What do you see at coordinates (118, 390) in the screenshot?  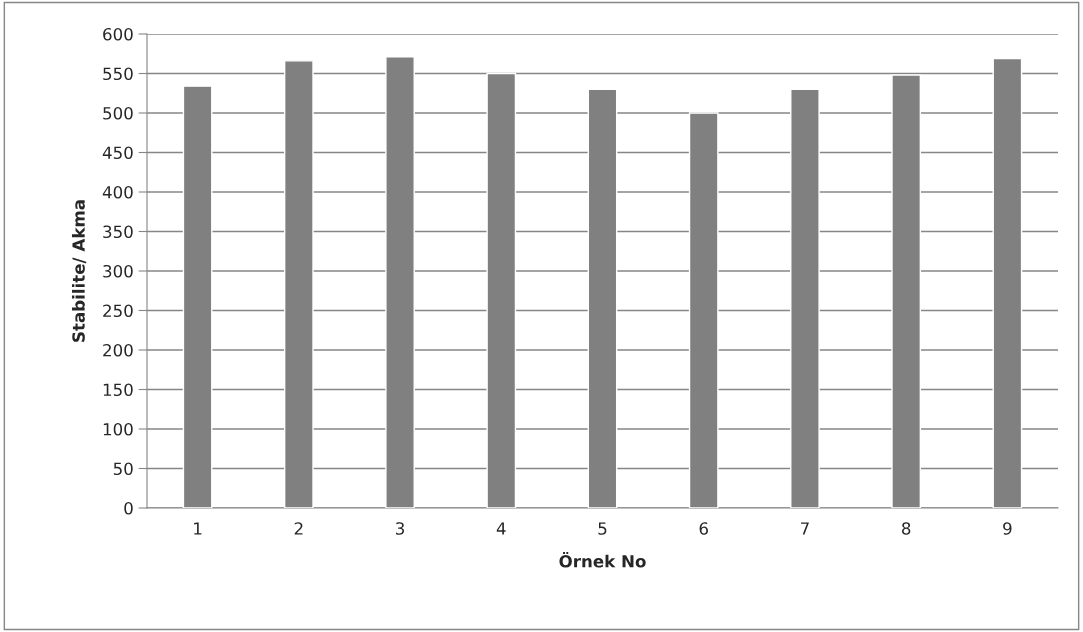 I see `y-tick-label: 150` at bounding box center [118, 390].